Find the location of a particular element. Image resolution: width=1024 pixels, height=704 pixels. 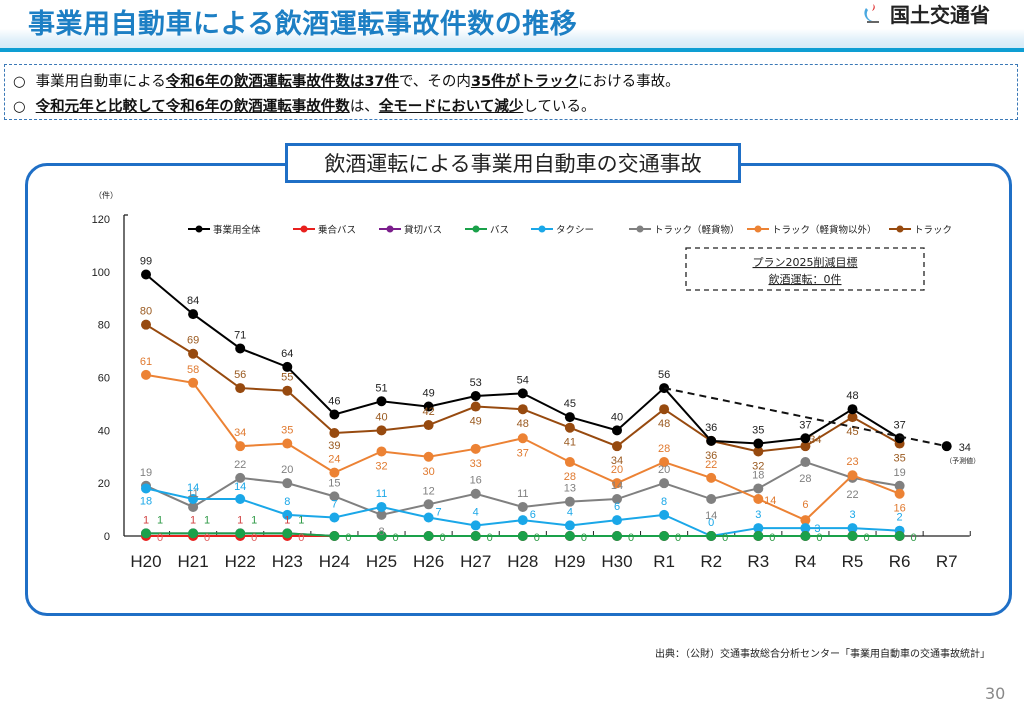

x-tick-label: R4 is located at coordinates (806, 561).